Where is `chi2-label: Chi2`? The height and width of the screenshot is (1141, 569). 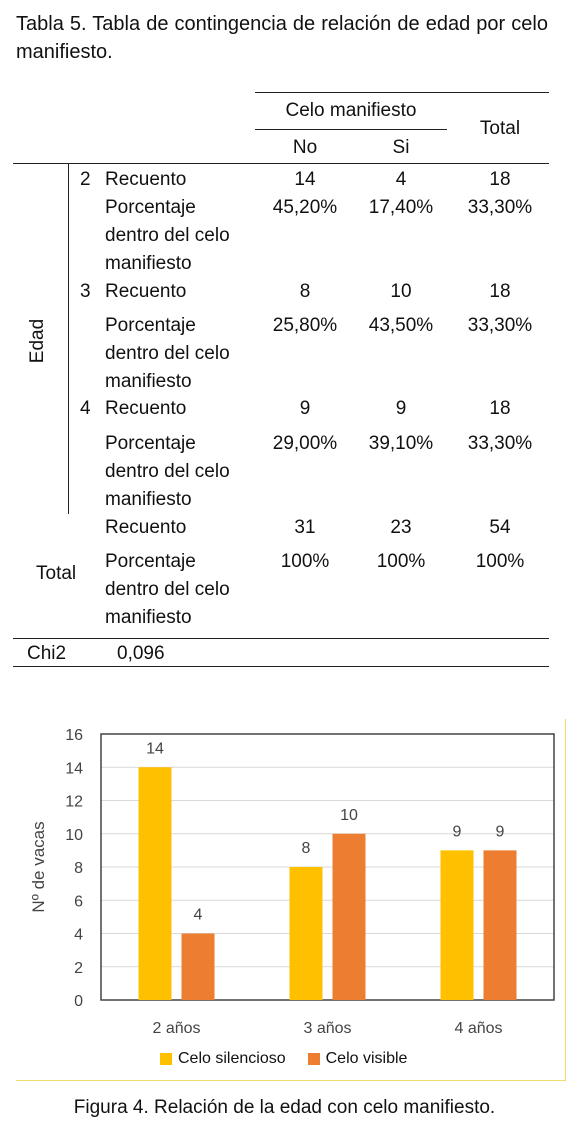
chi2-label: Chi2 is located at coordinates (47, 653).